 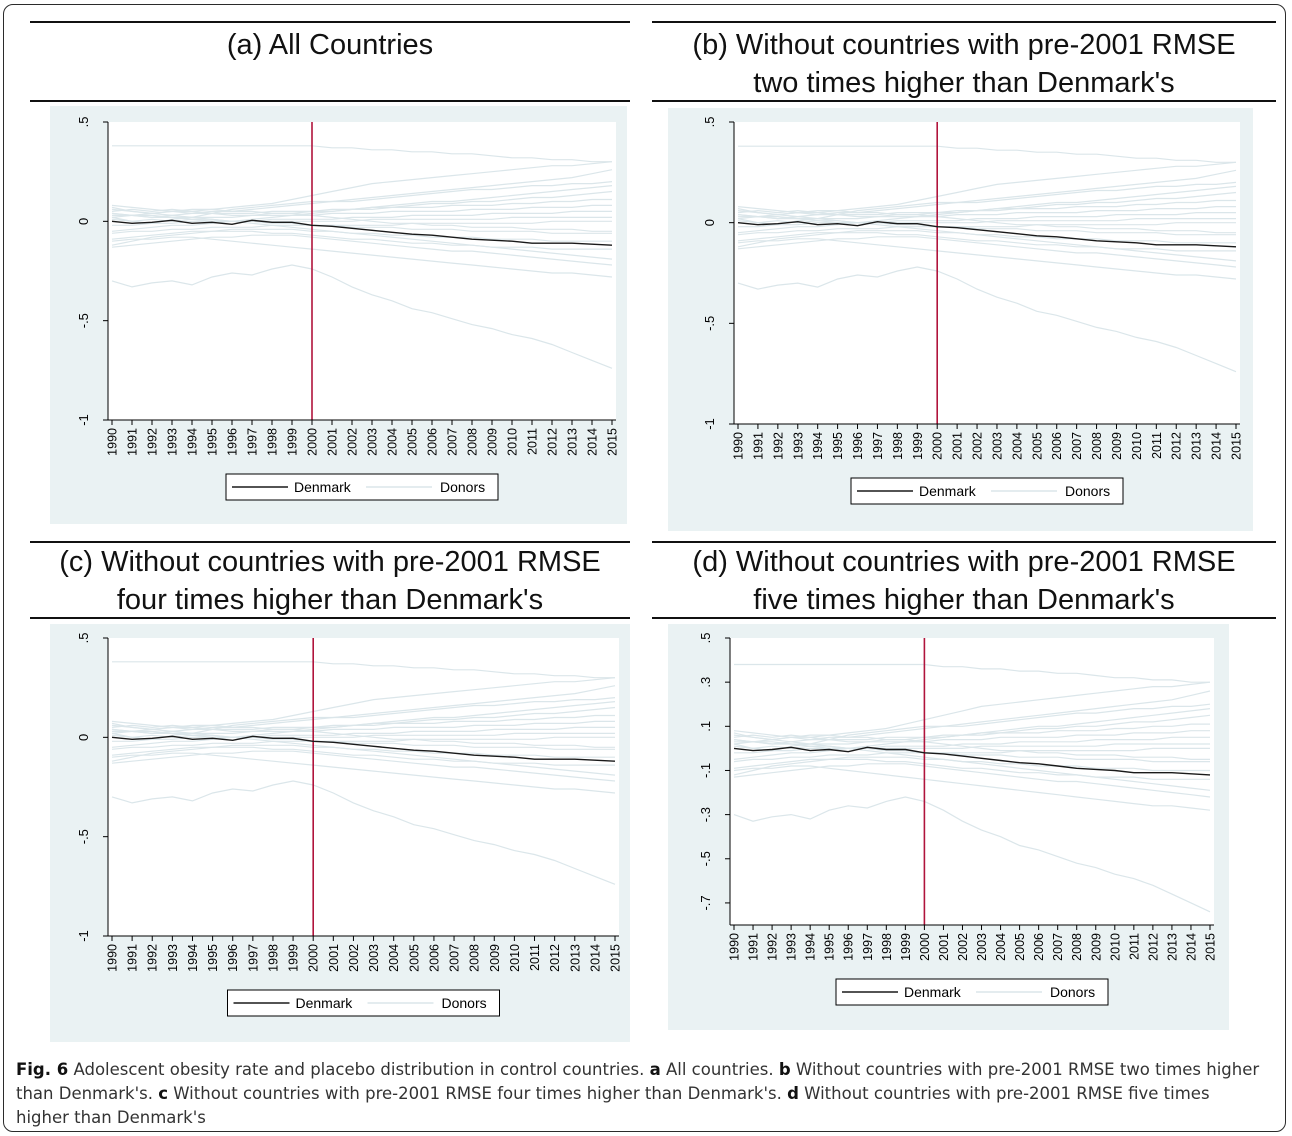 What do you see at coordinates (964, 101) in the screenshot?
I see `rule-b` at bounding box center [964, 101].